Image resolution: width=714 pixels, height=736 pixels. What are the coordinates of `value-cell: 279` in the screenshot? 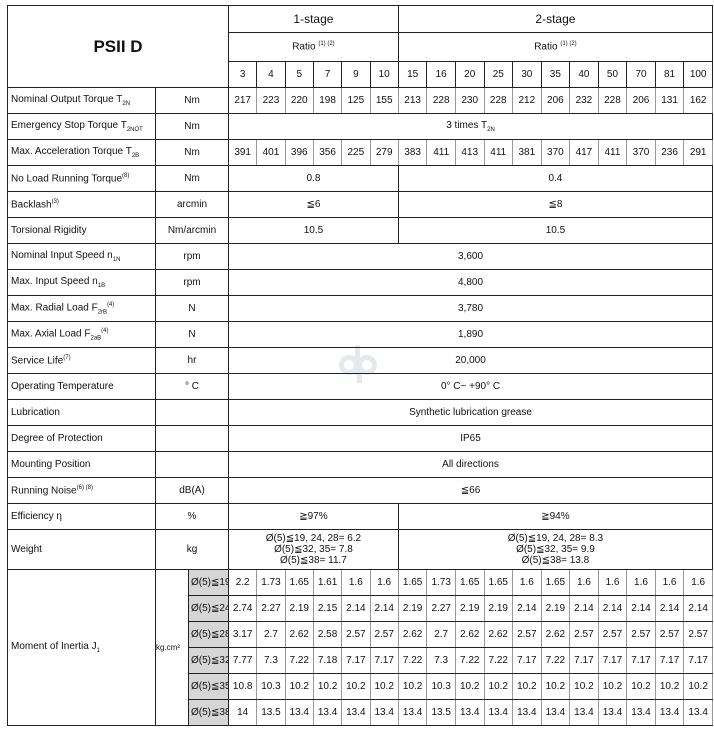 It's located at (384, 152).